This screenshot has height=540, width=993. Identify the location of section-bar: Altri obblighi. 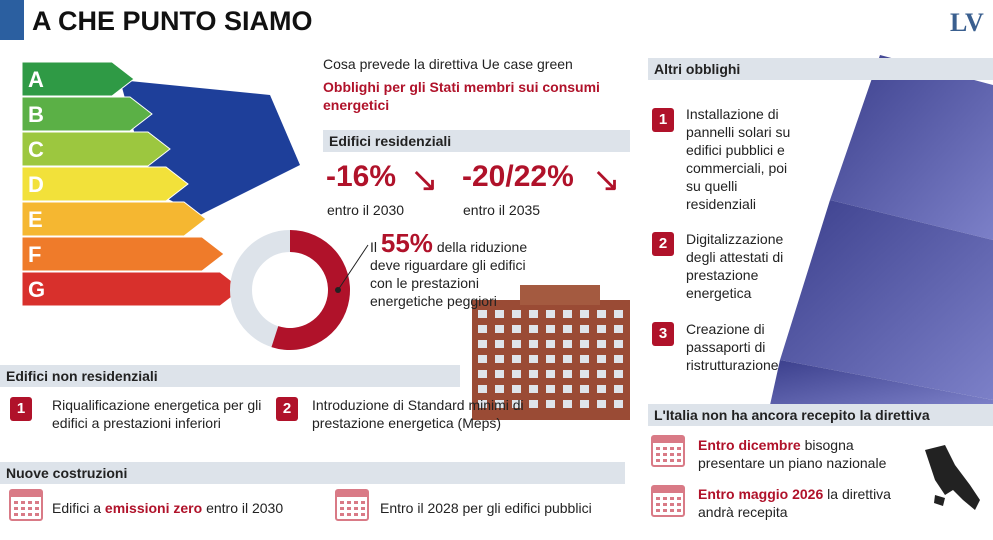
(820, 69).